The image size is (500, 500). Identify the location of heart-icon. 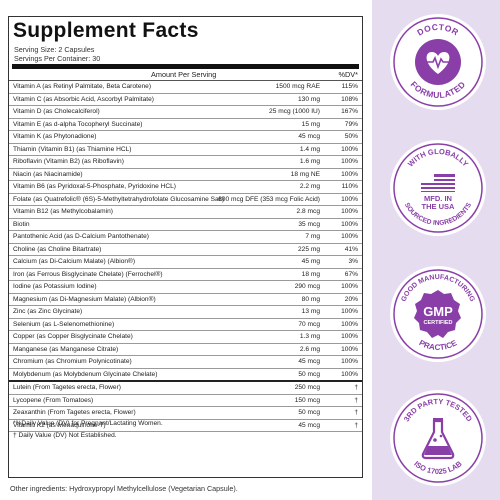
(438, 63).